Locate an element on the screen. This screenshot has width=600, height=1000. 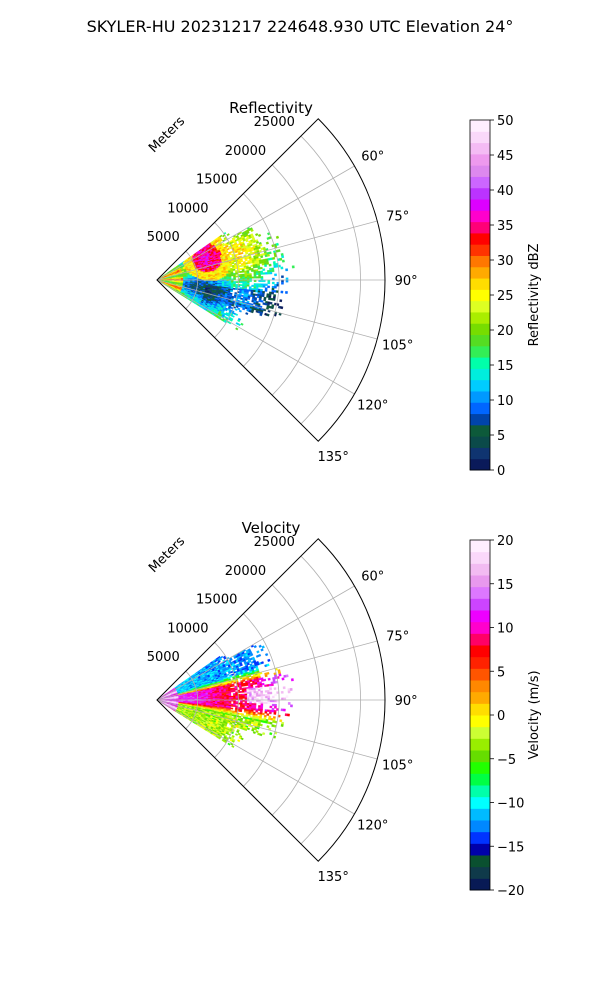
angular-tick-label: 105° is located at coordinates (397, 345).